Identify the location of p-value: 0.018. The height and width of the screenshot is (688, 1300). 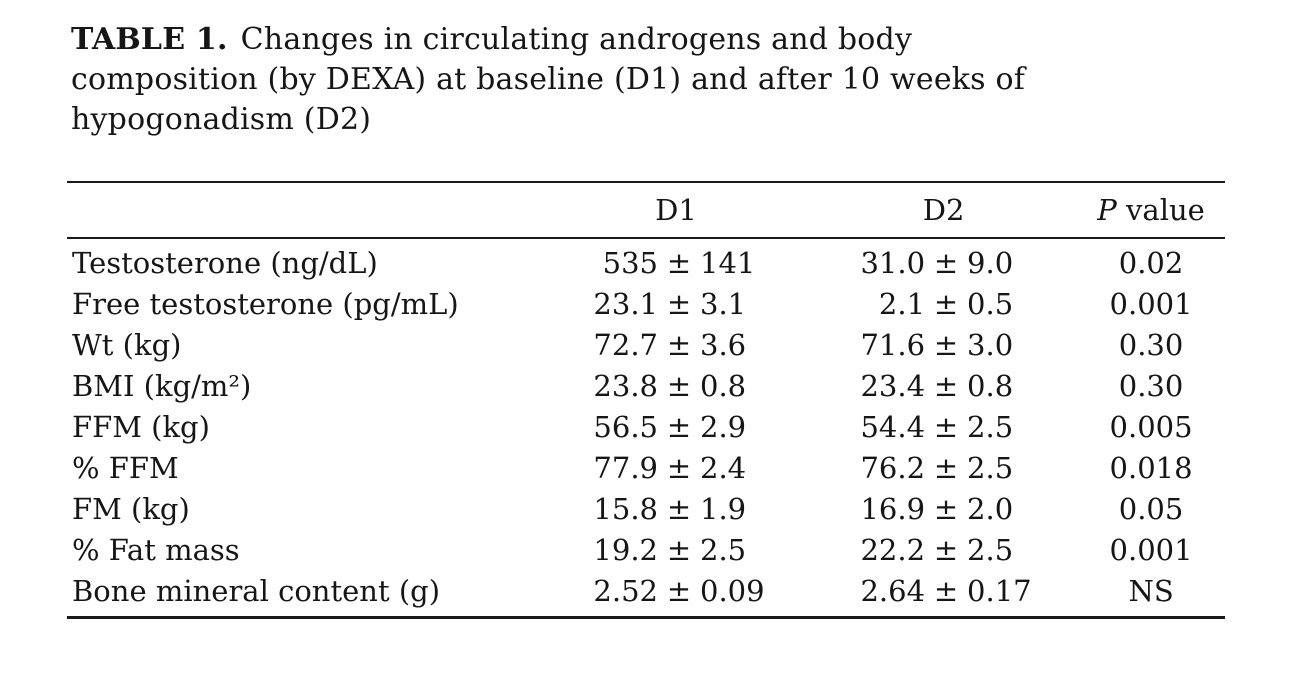
(1151, 468).